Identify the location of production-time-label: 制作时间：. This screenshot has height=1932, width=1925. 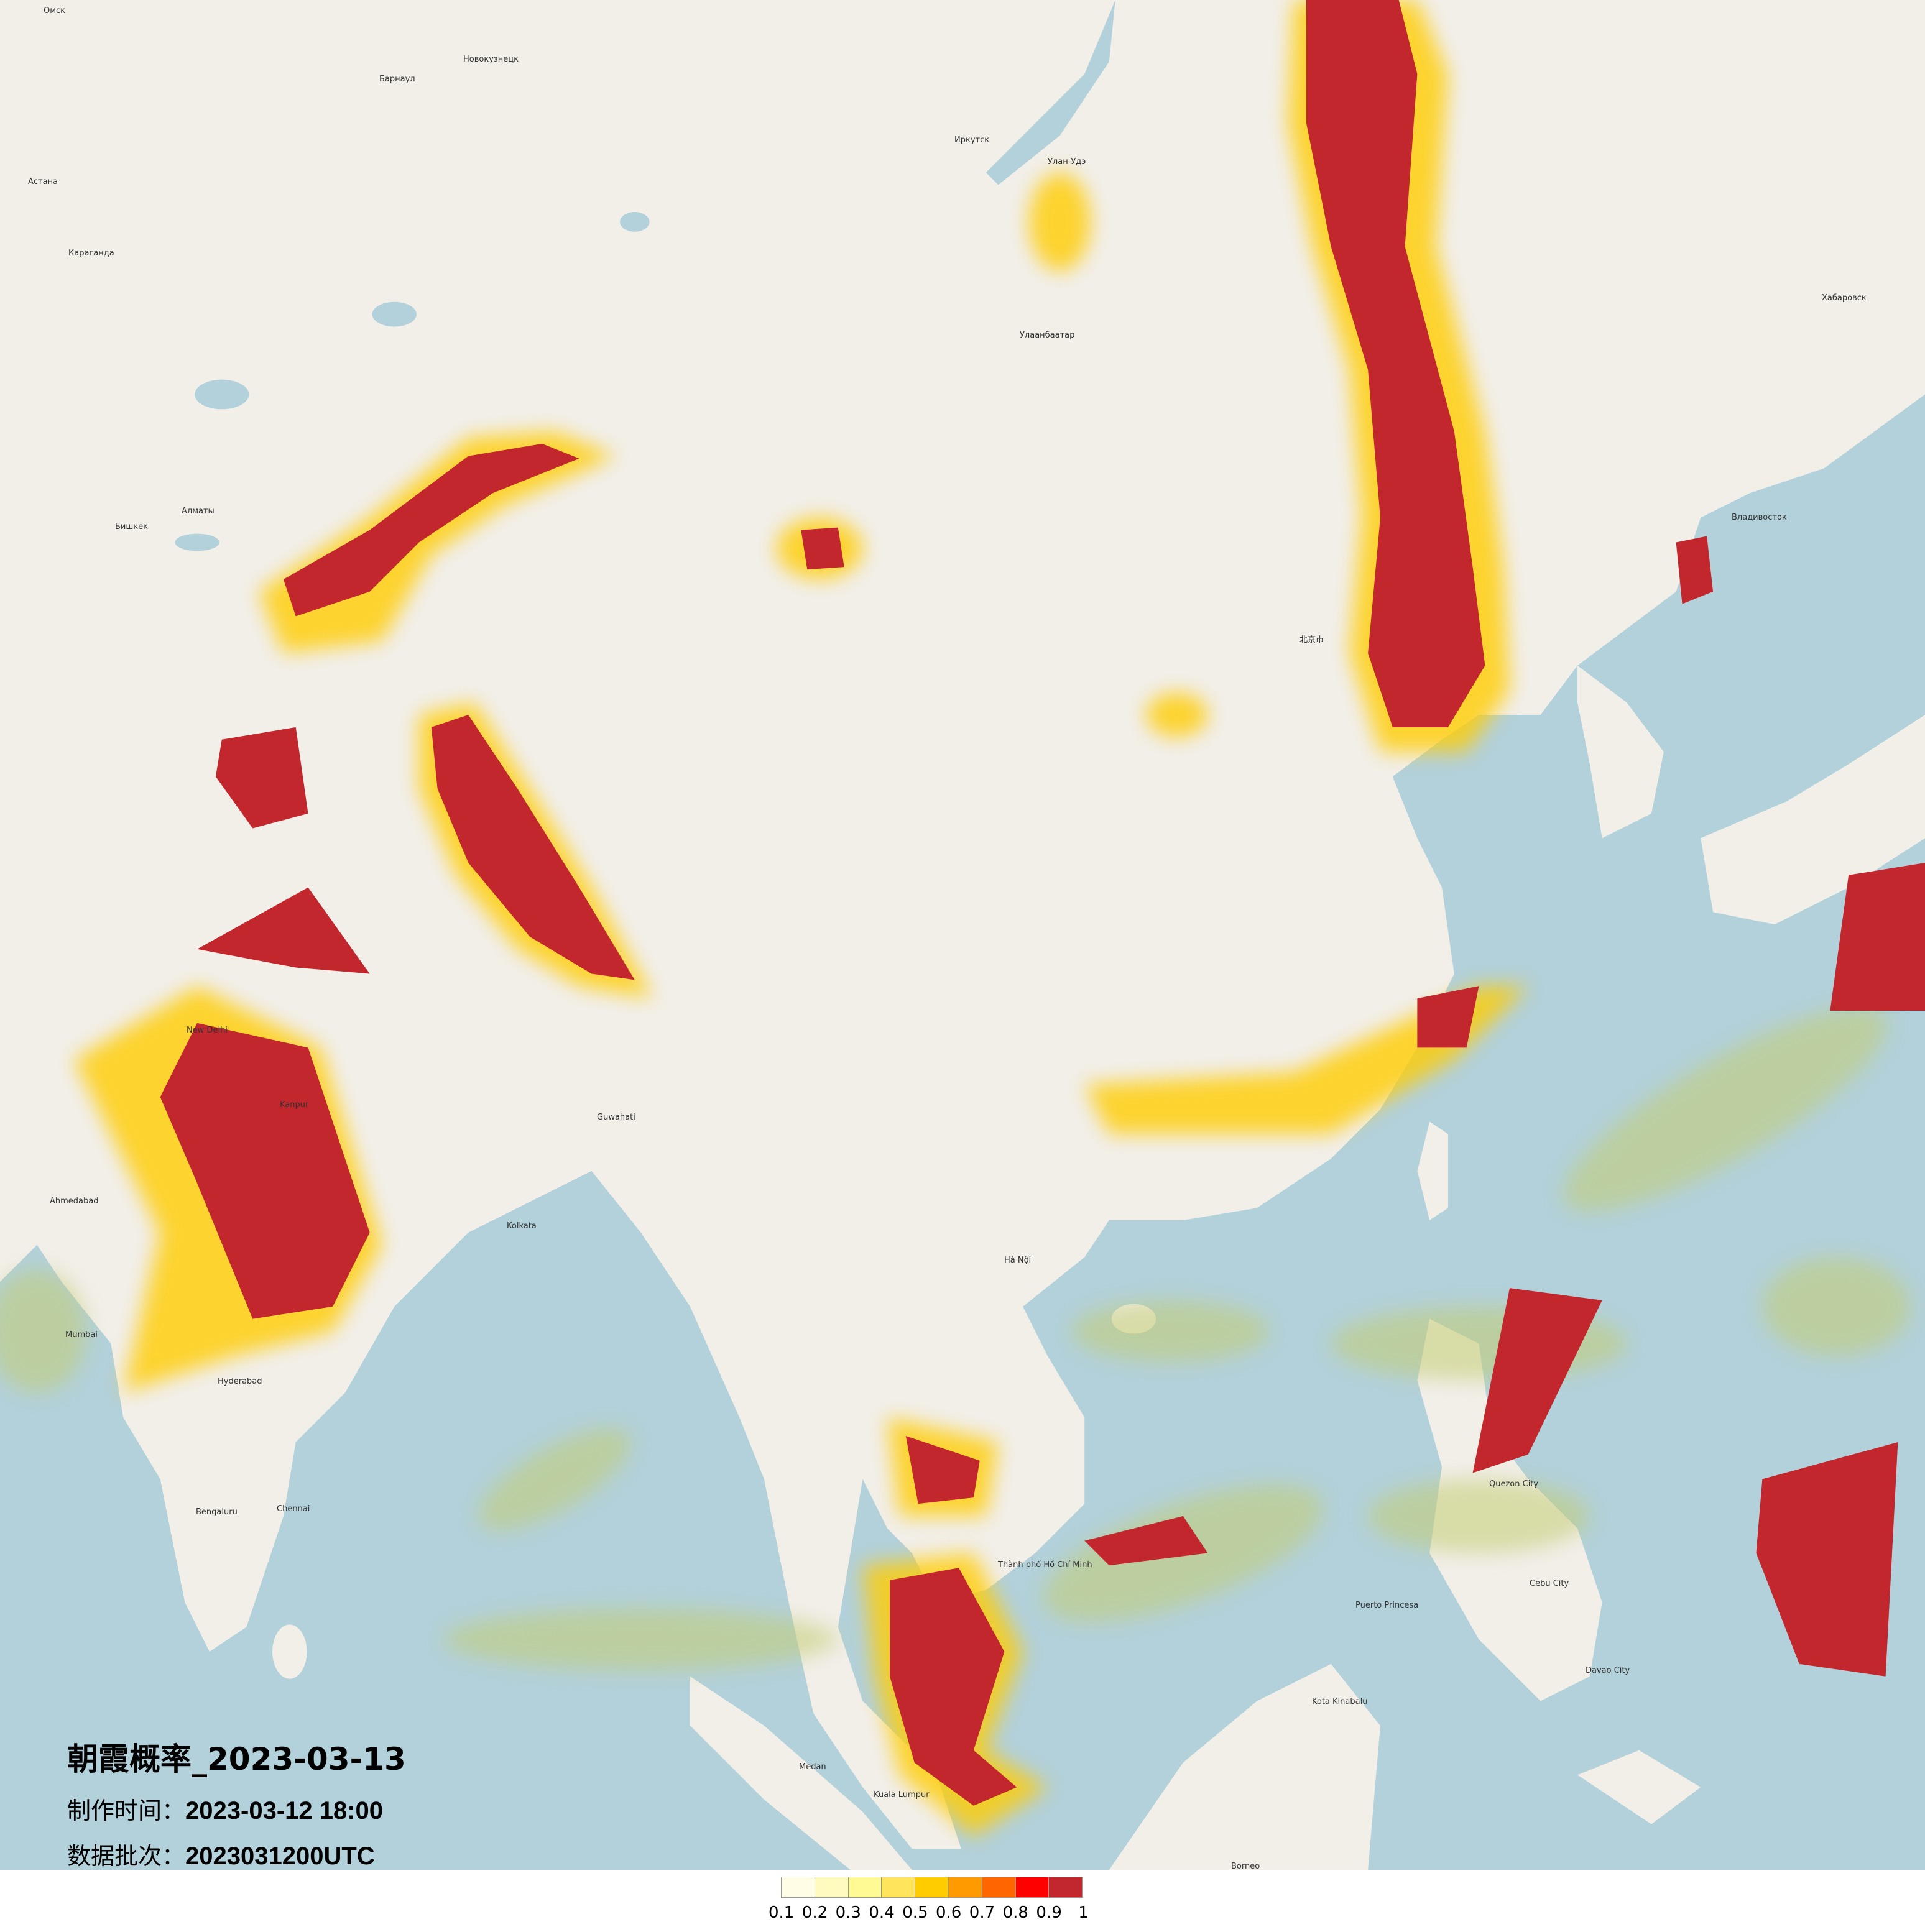
(126, 1810).